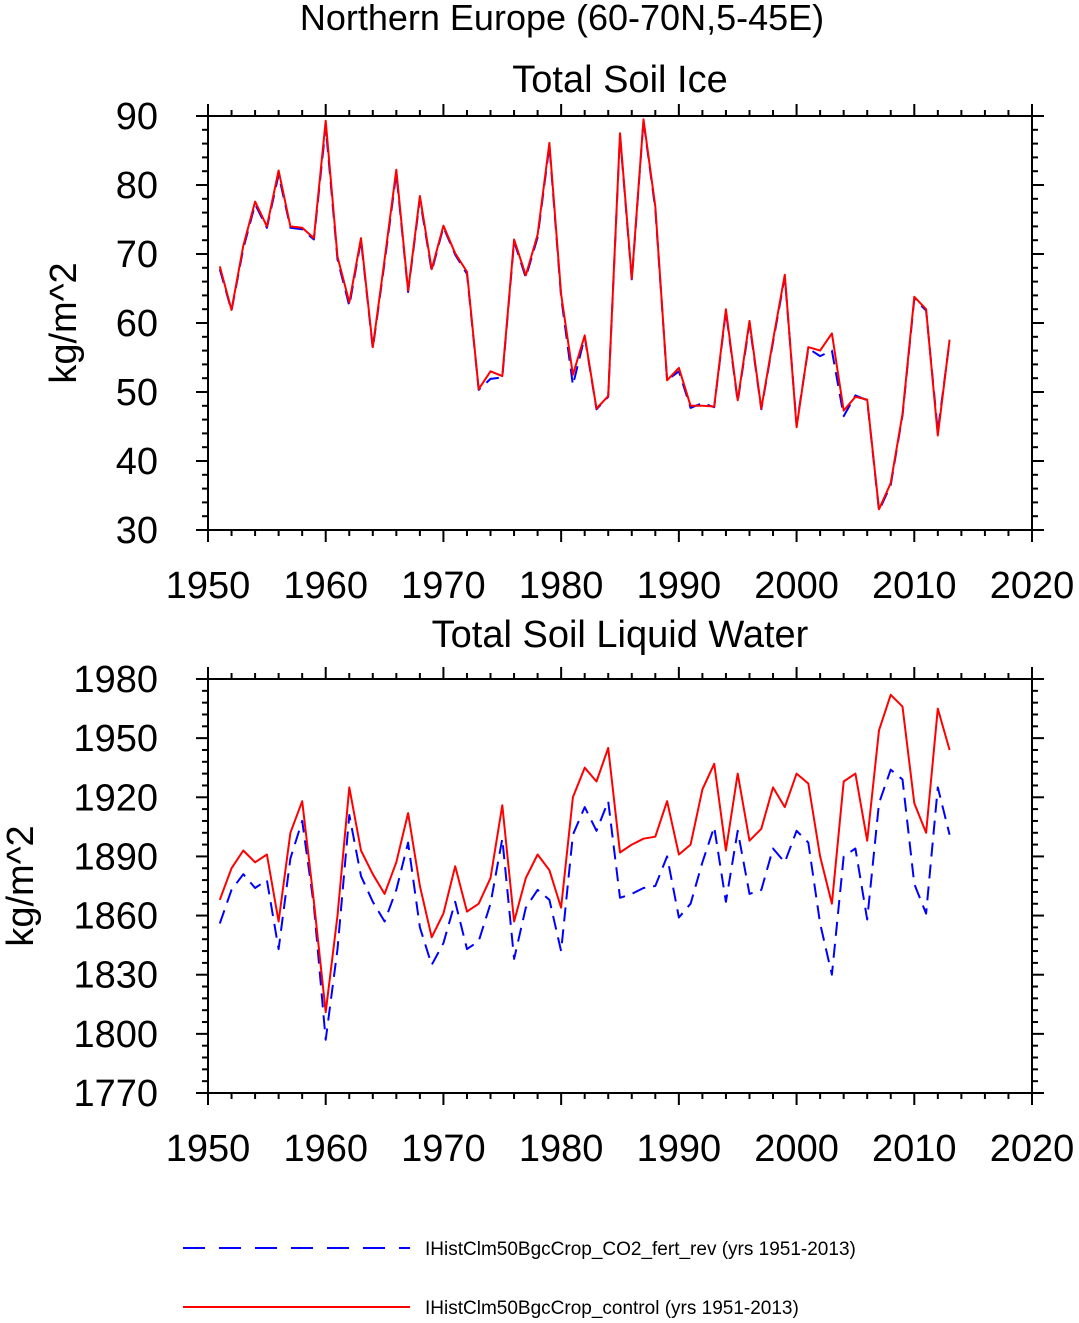 The image size is (1079, 1323). I want to click on y-tick-label: 1800, so click(115, 1035).